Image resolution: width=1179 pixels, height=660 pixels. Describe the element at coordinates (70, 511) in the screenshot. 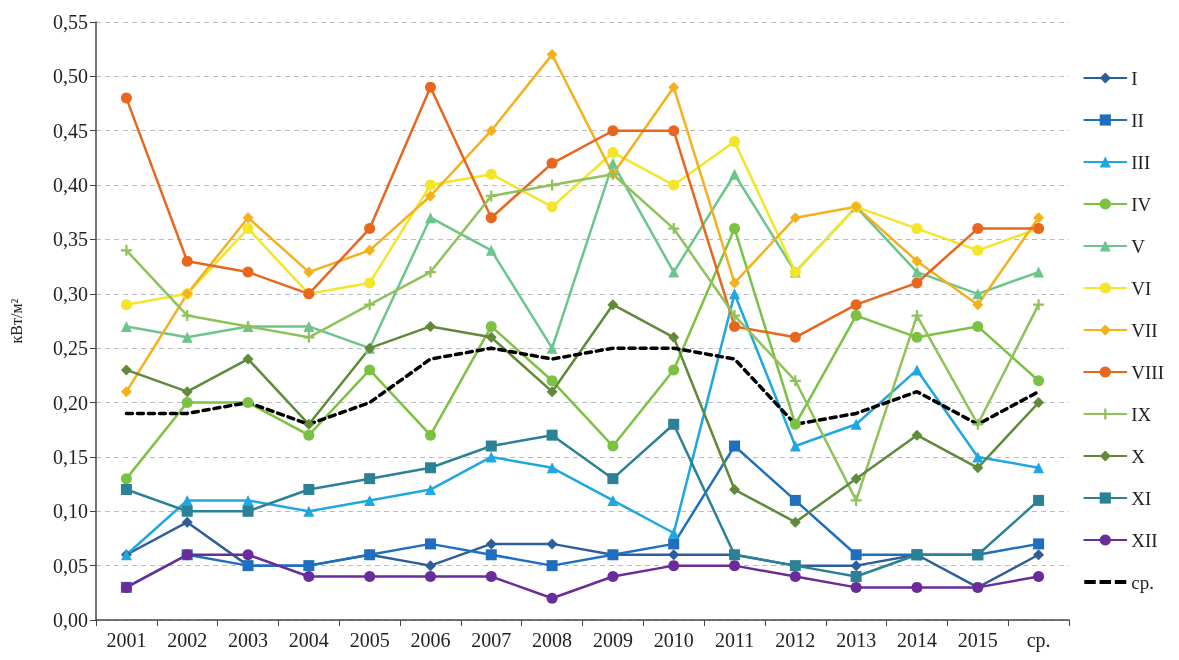

I see `y-tick-label: 0,10` at that location.